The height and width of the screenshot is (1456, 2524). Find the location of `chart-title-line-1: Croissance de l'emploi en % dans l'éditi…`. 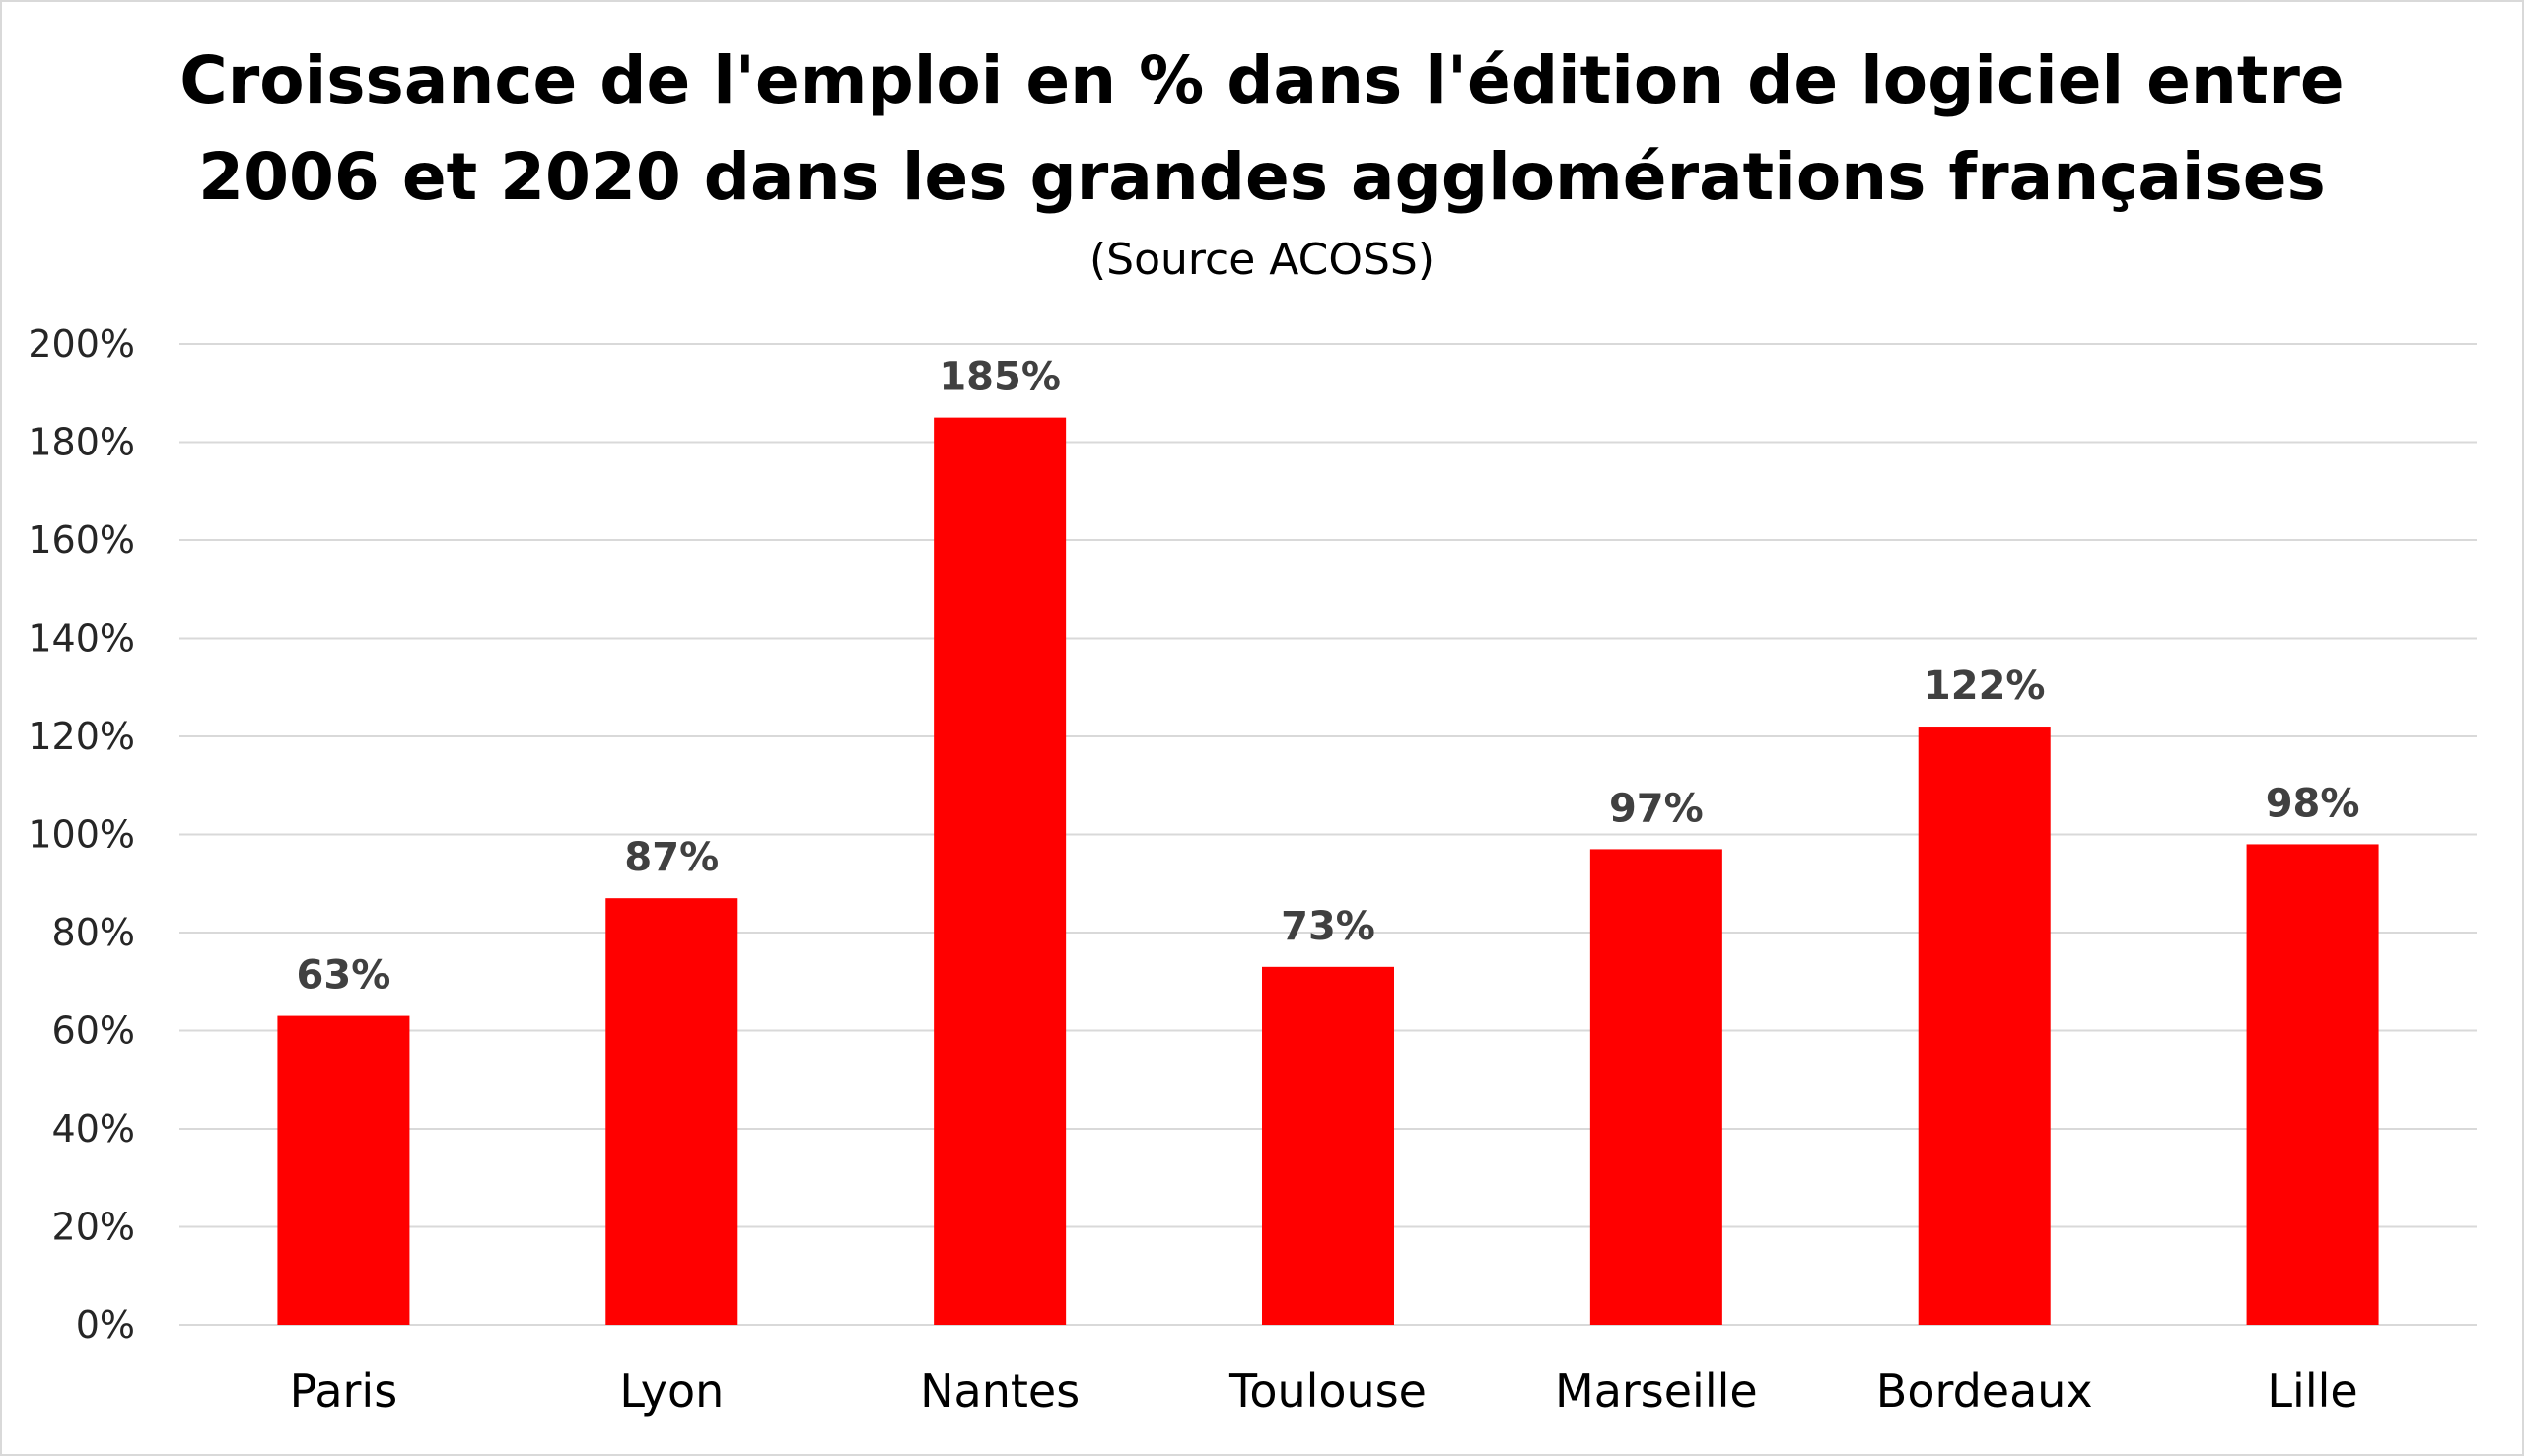

chart-title-line-1: Croissance de l'emploi en % dans l'éditi… is located at coordinates (1262, 80).